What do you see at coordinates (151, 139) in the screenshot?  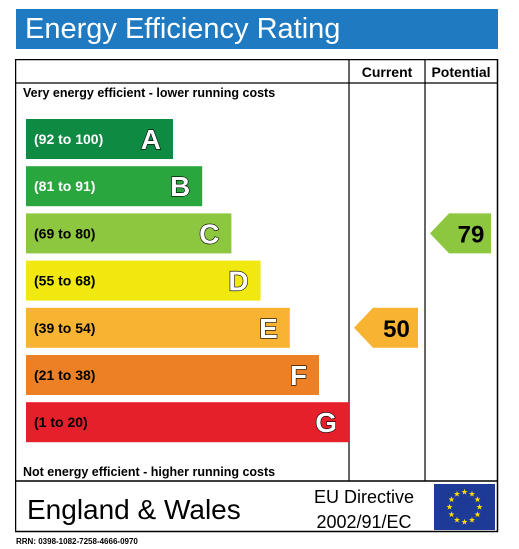 I see `band-a-letter: A` at bounding box center [151, 139].